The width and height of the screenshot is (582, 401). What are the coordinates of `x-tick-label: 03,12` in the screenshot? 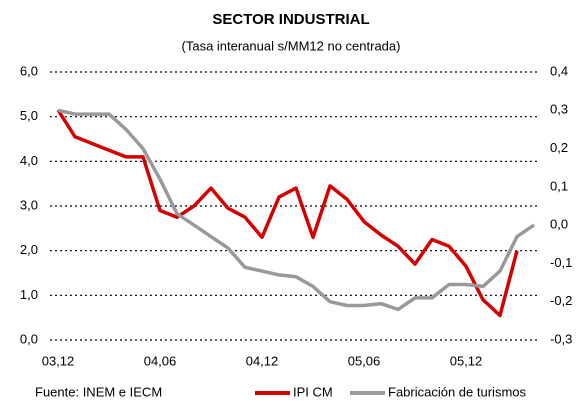 It's located at (58, 360).